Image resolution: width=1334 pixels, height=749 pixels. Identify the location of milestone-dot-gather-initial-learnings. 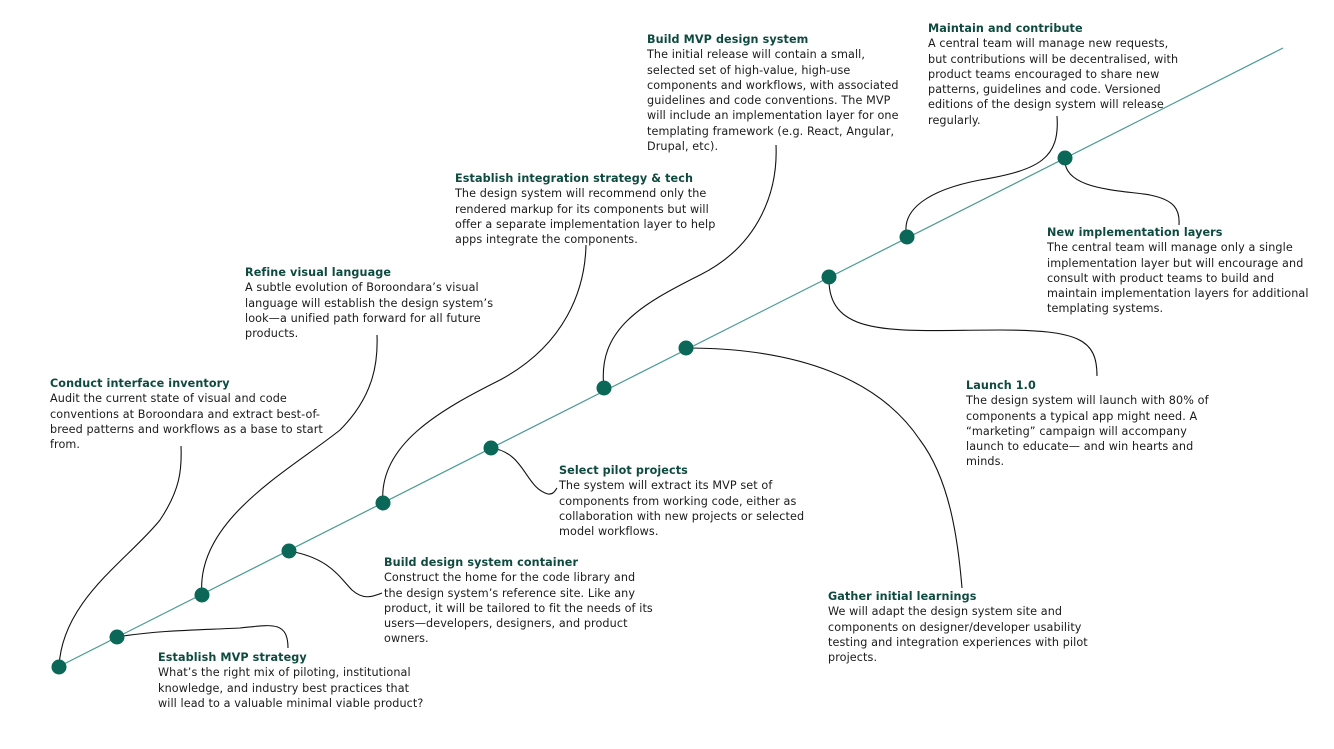
(686, 348).